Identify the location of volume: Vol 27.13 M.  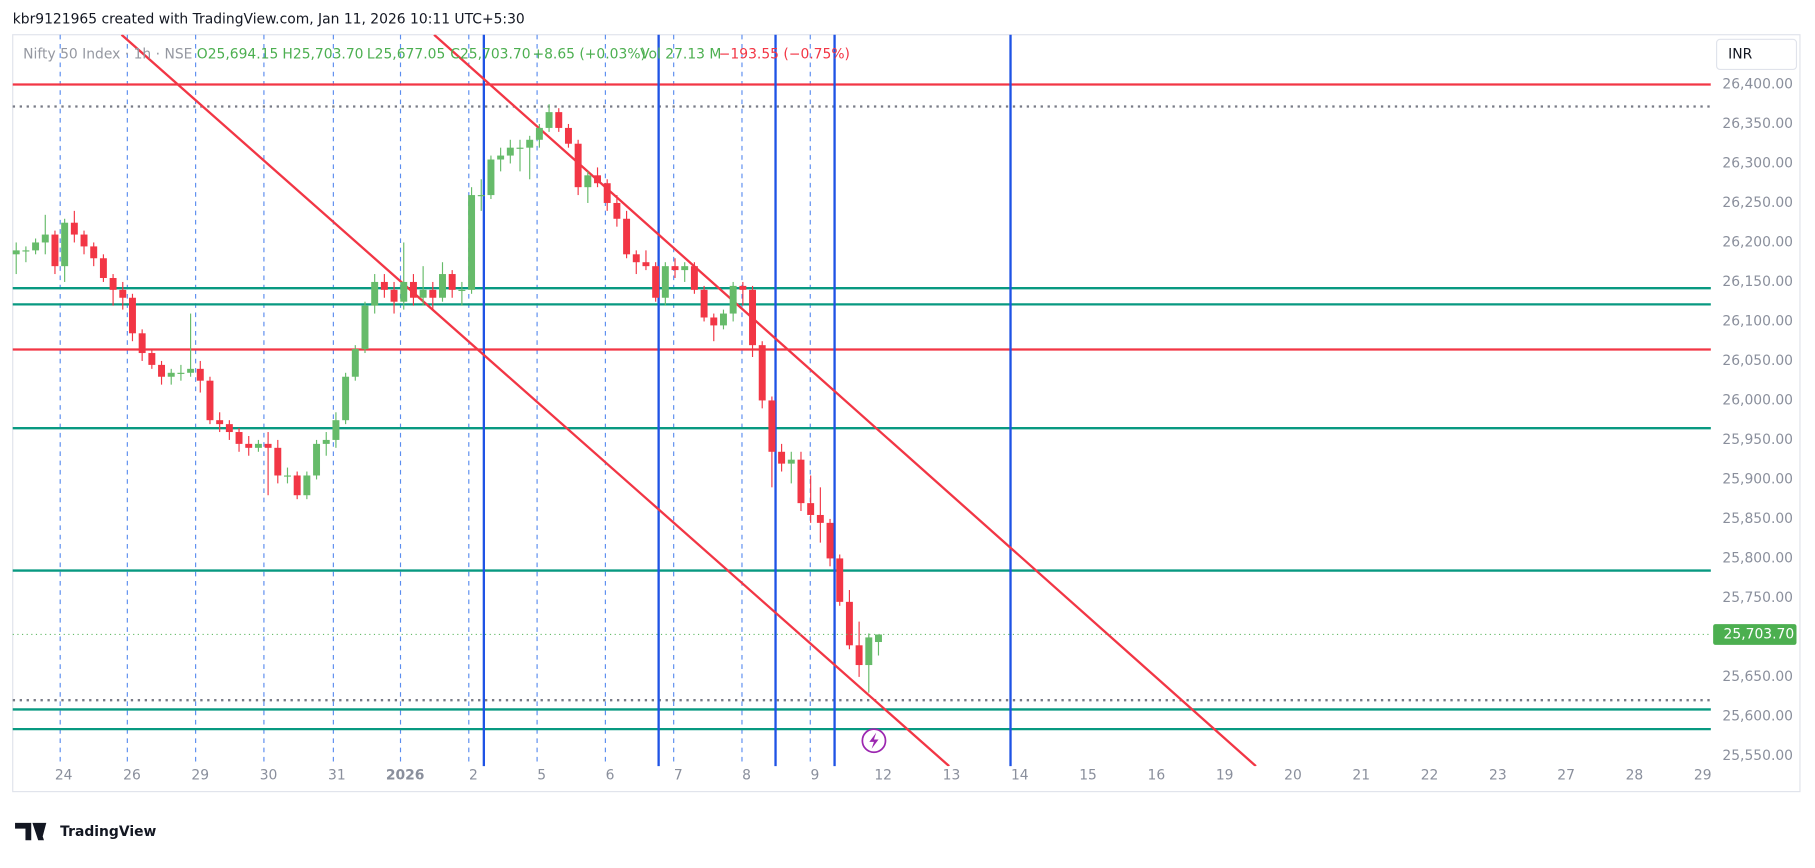
(680, 54).